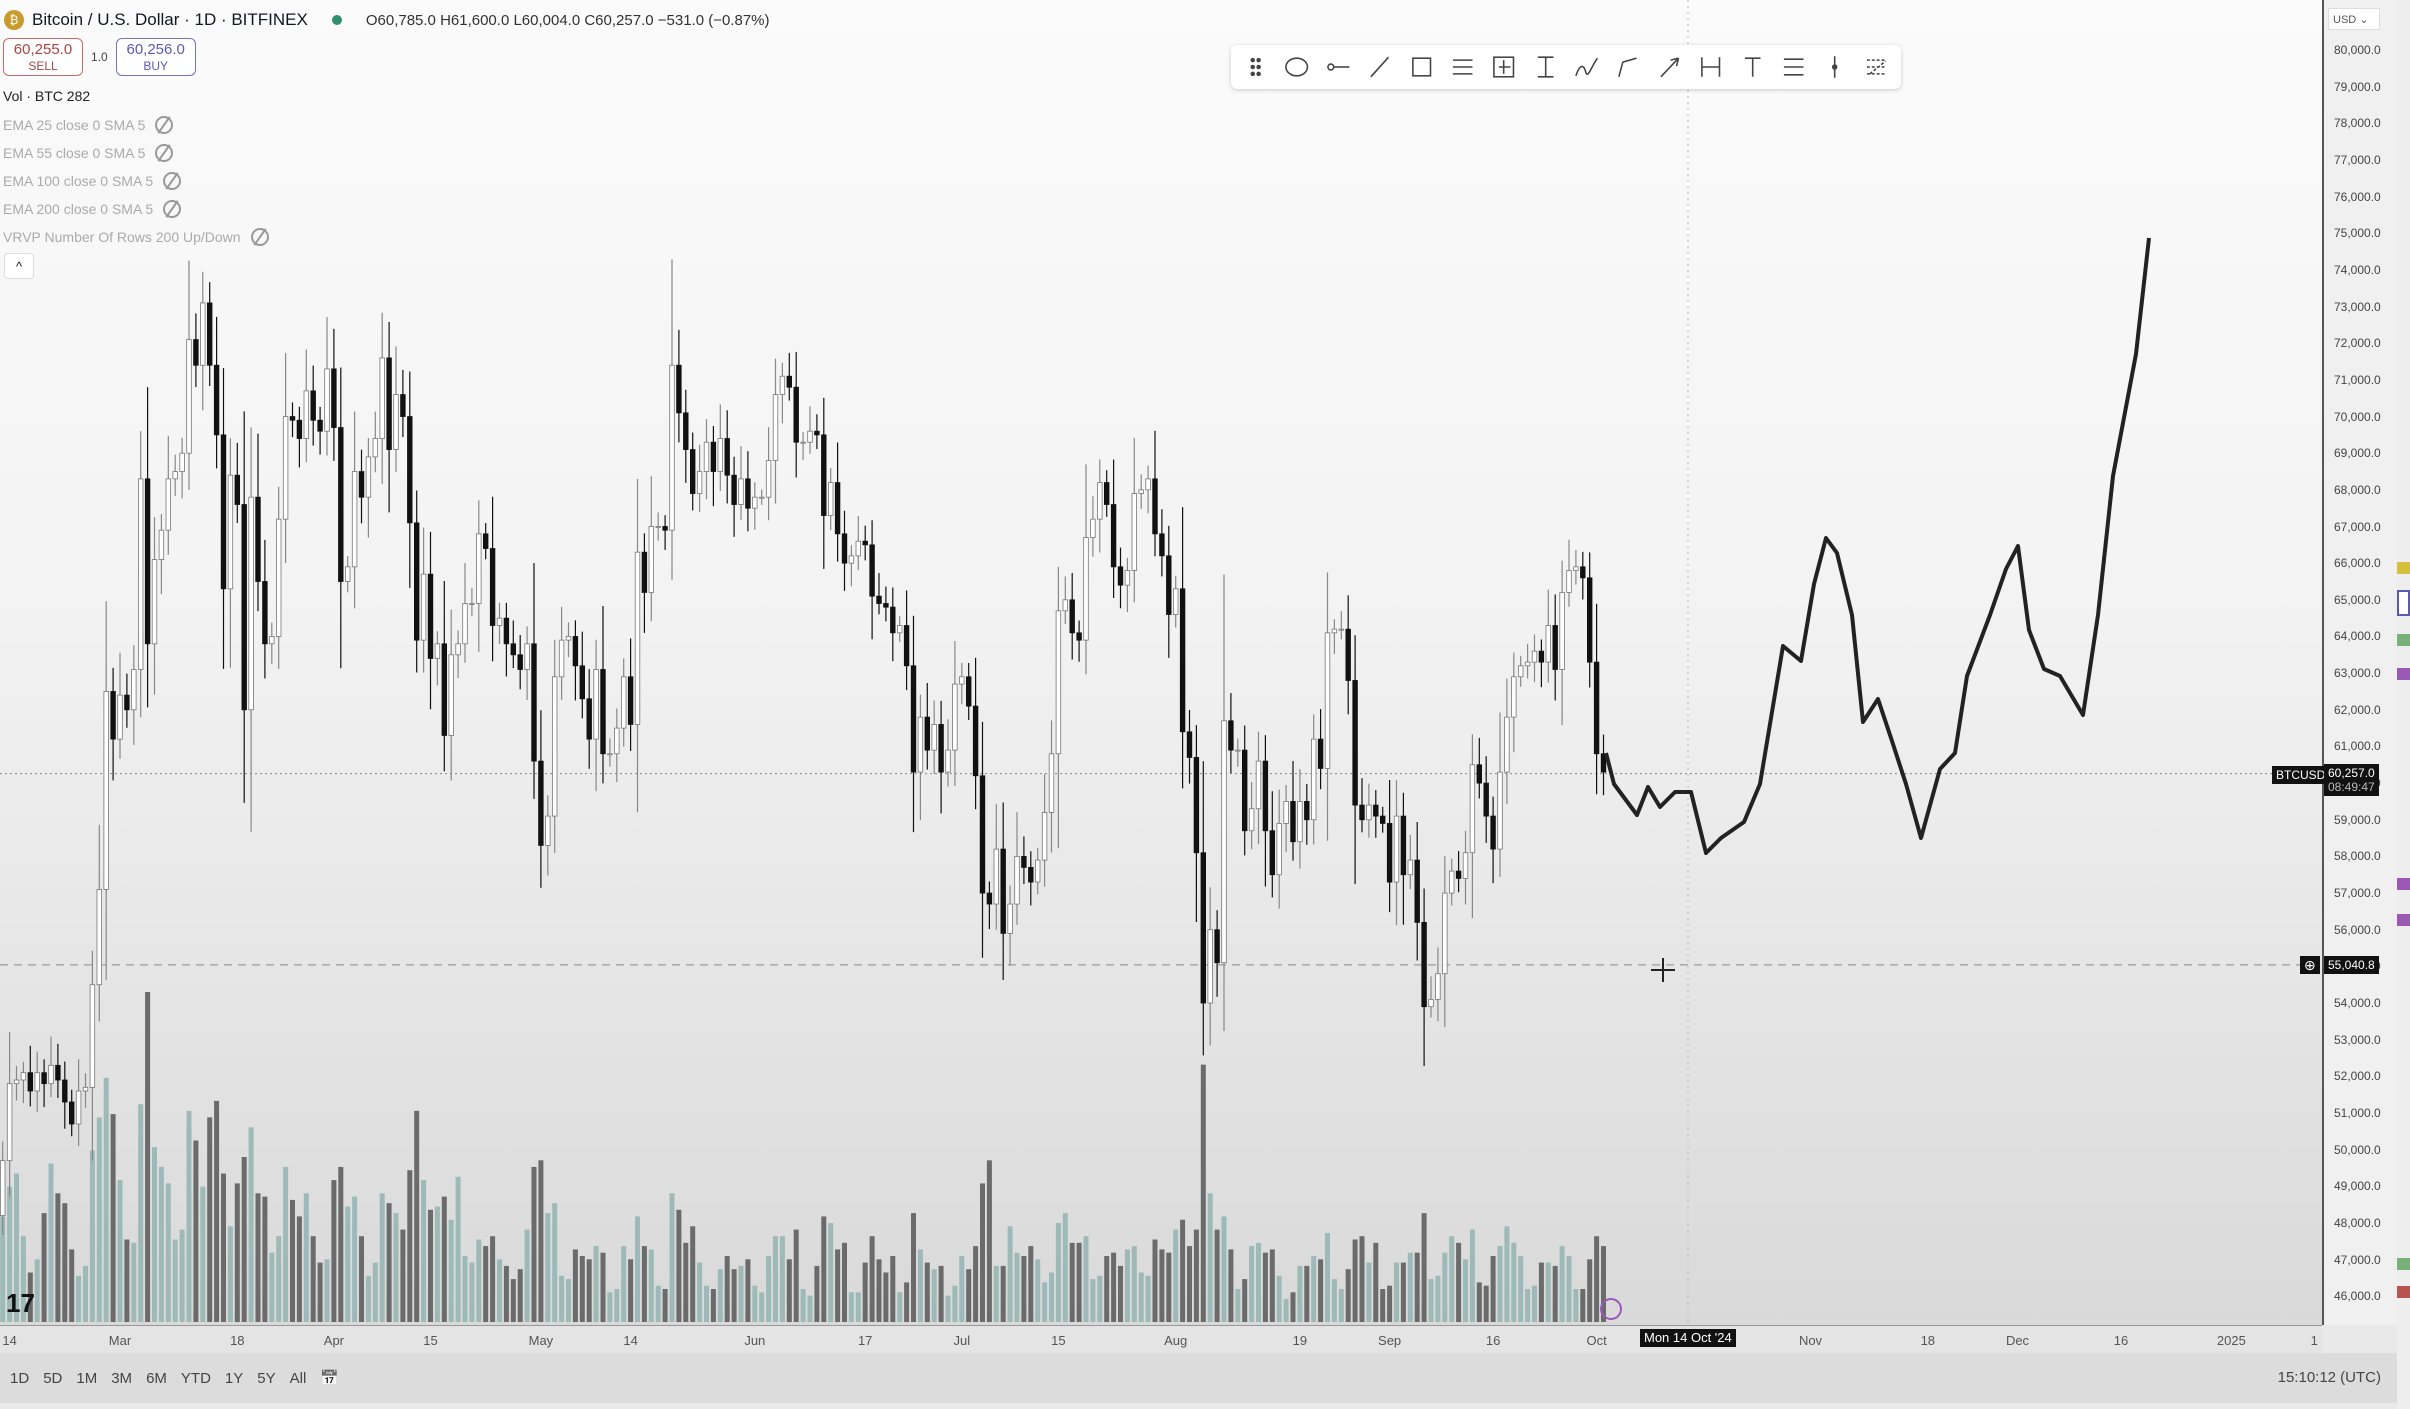  I want to click on price-tick-label: 68,000.0, so click(2357, 489).